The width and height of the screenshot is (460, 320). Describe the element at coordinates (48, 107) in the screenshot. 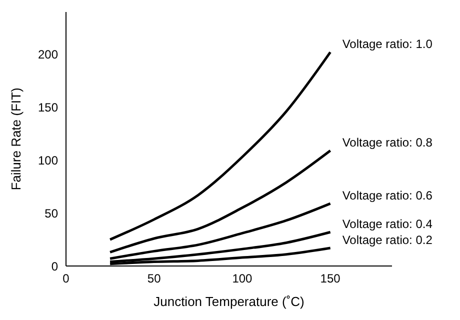

I see `y-tick-label: 150` at that location.